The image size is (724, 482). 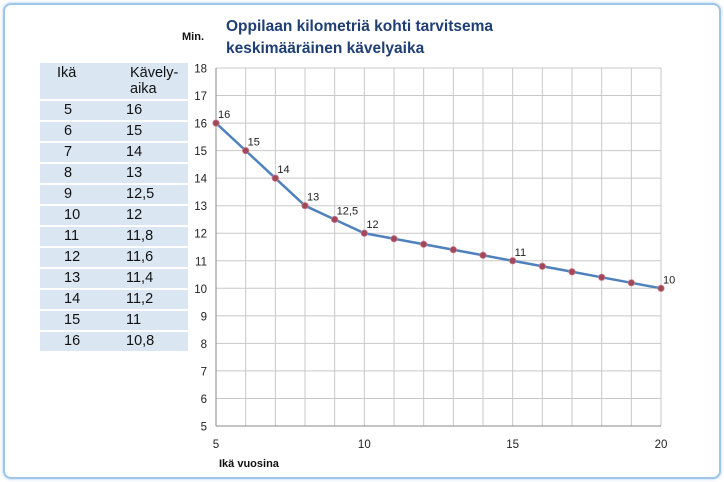 What do you see at coordinates (200, 152) in the screenshot?
I see `y-tick-label: 15` at bounding box center [200, 152].